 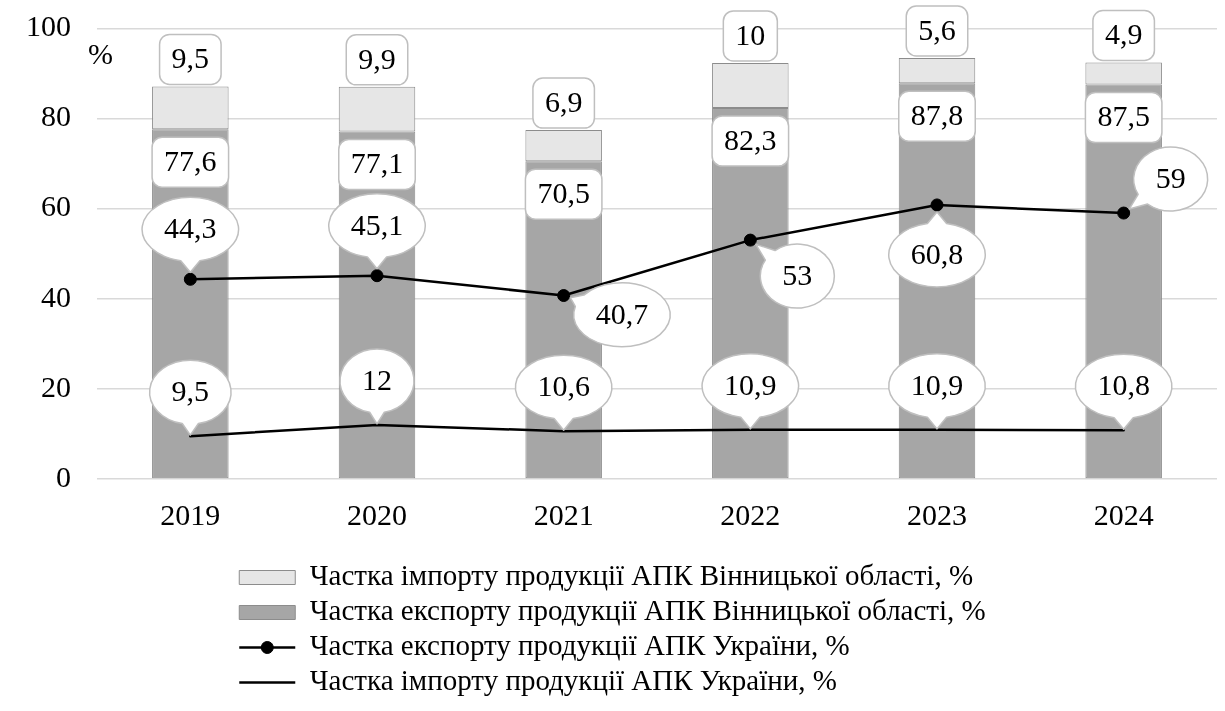 What do you see at coordinates (622, 313) in the screenshot?
I see `data-label: 40,7` at bounding box center [622, 313].